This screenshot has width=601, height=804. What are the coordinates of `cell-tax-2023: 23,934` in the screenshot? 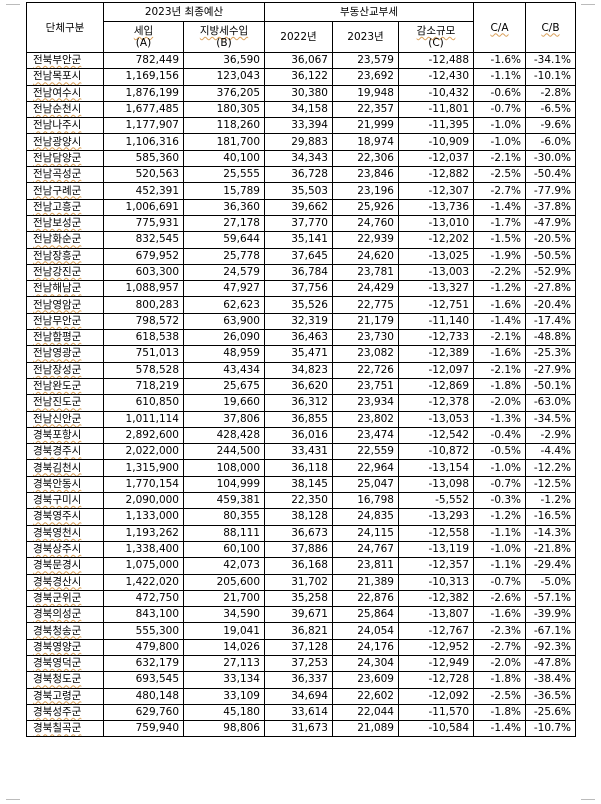 It's located at (365, 403).